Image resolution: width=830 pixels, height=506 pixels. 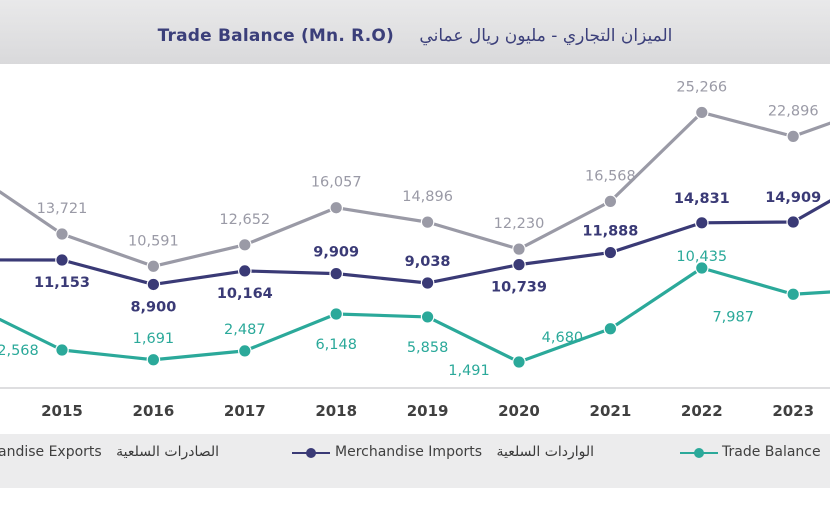 What do you see at coordinates (154, 339) in the screenshot?
I see `data-label-balance-2016: 1,691` at bounding box center [154, 339].